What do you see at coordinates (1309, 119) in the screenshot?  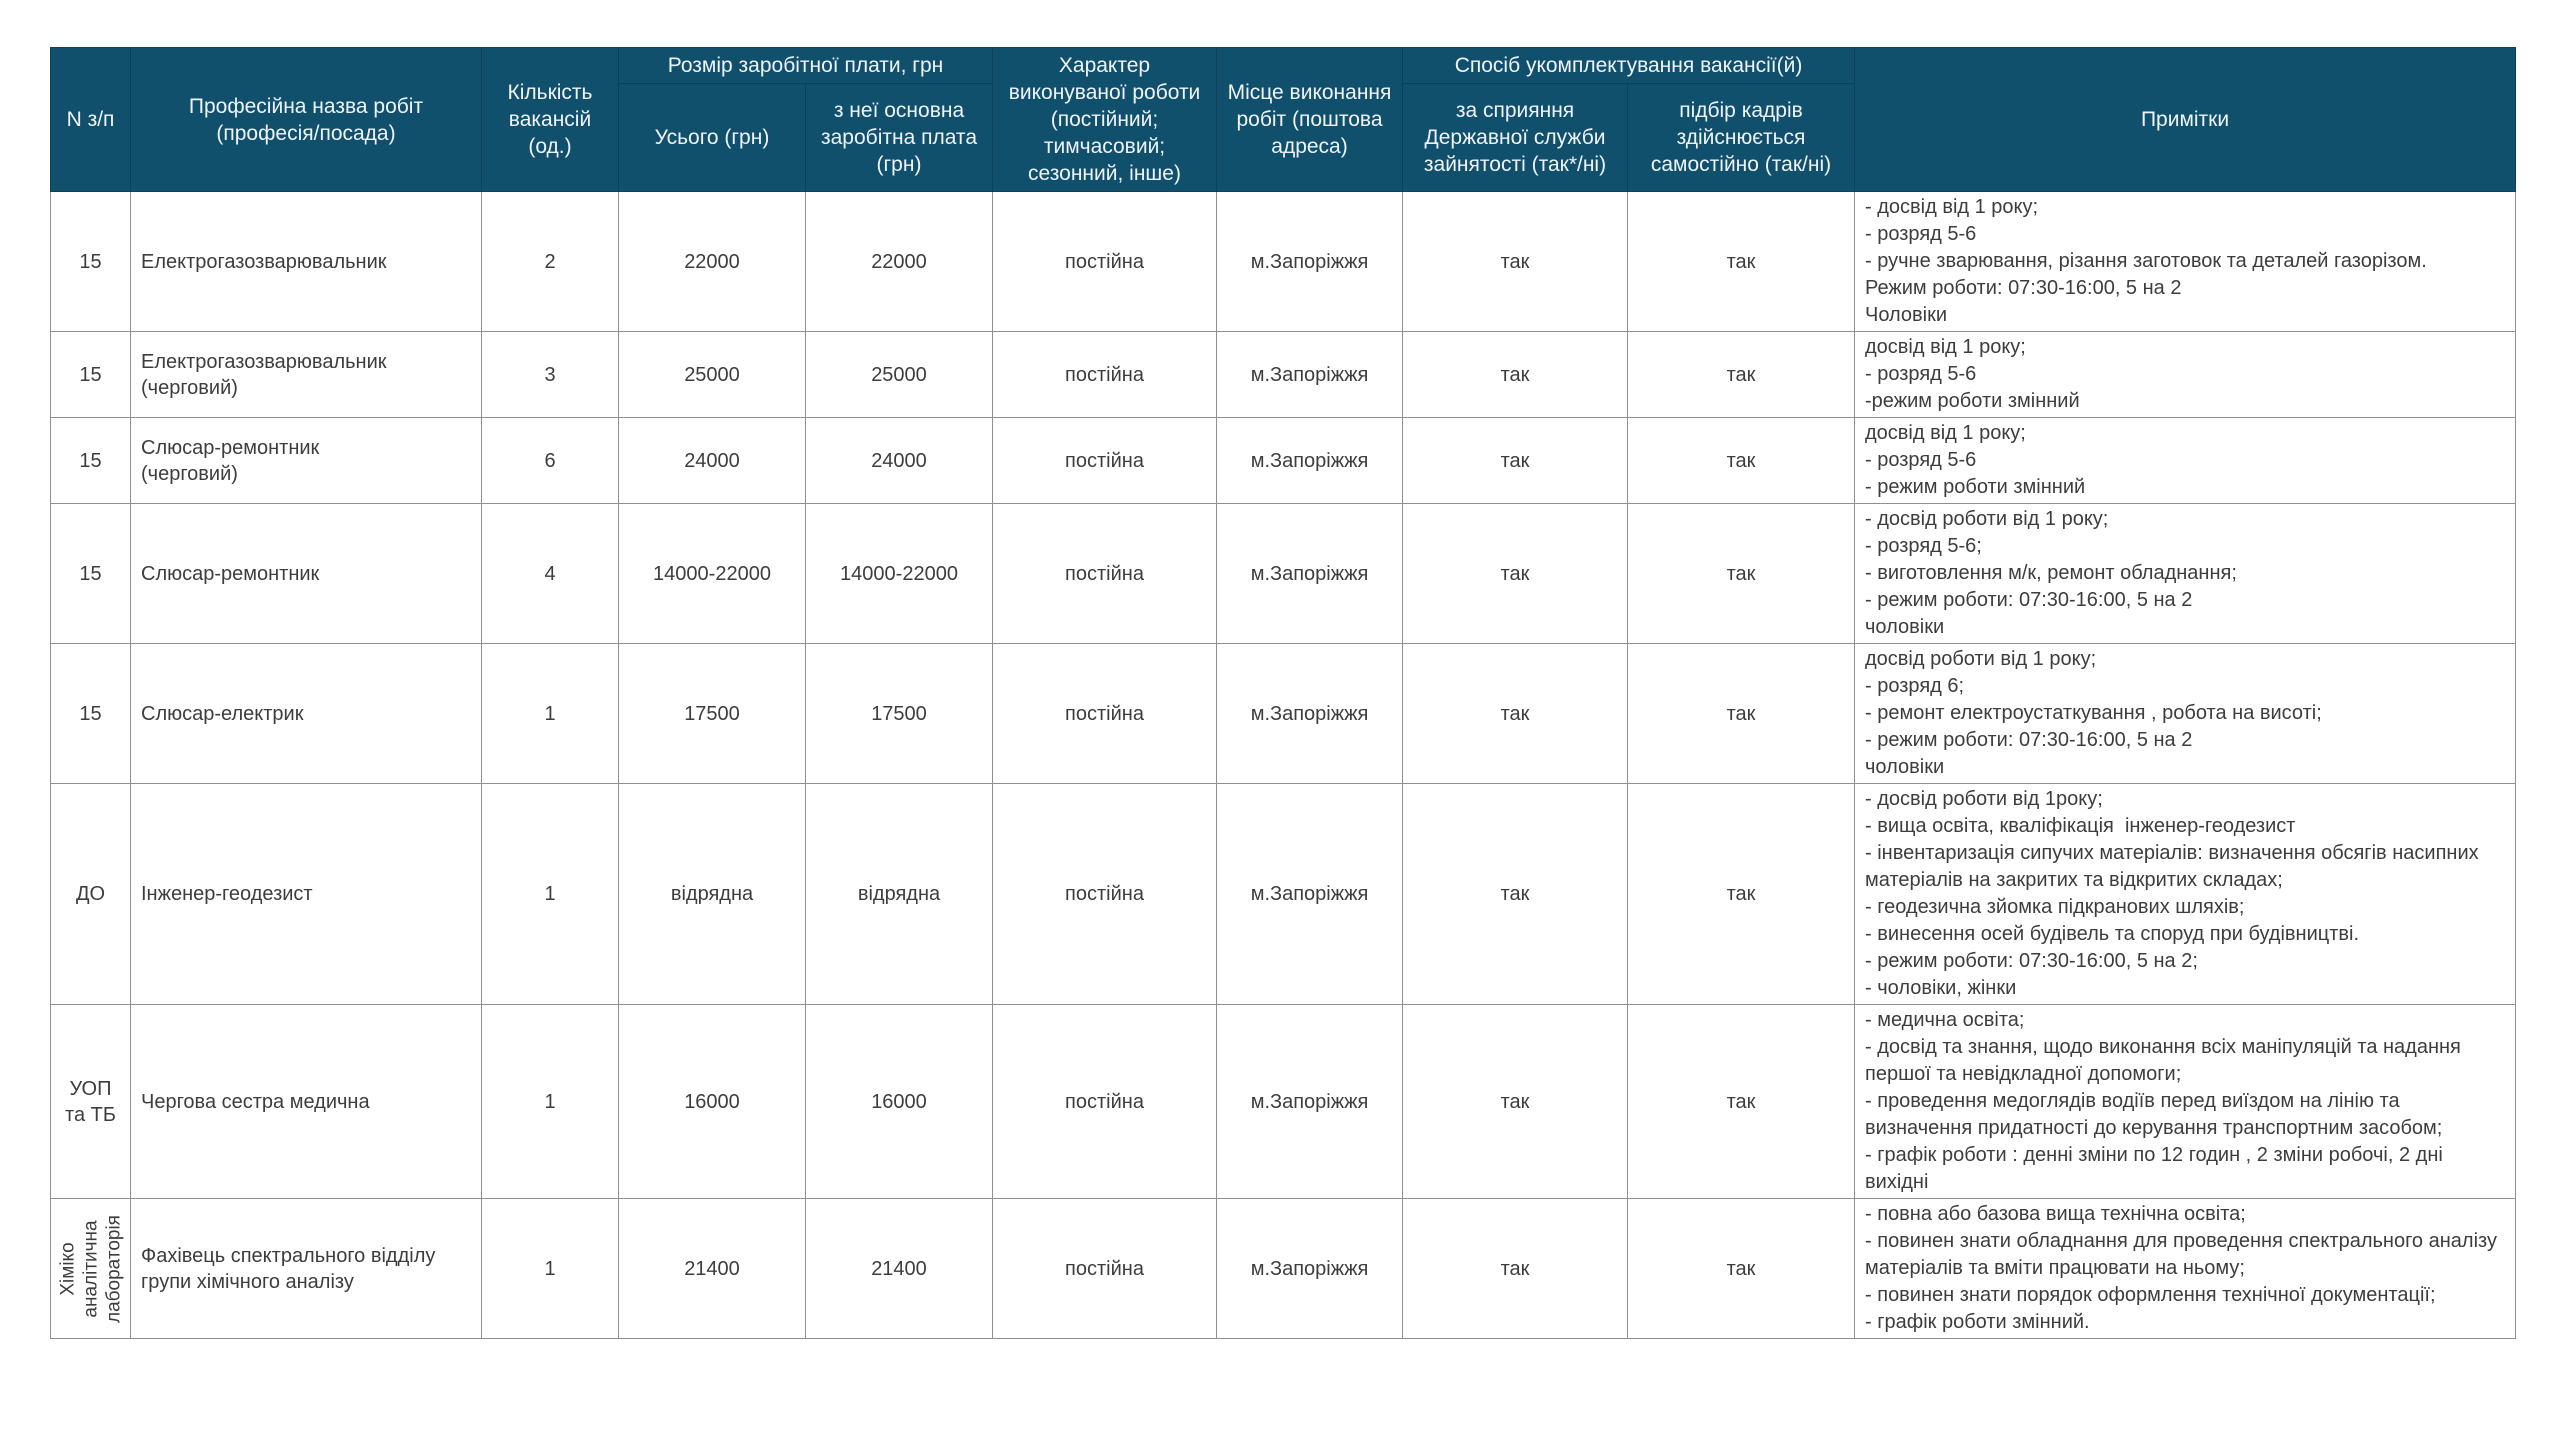 I see `col-header-place: Місце виконання робіт (поштова адреса)` at bounding box center [1309, 119].